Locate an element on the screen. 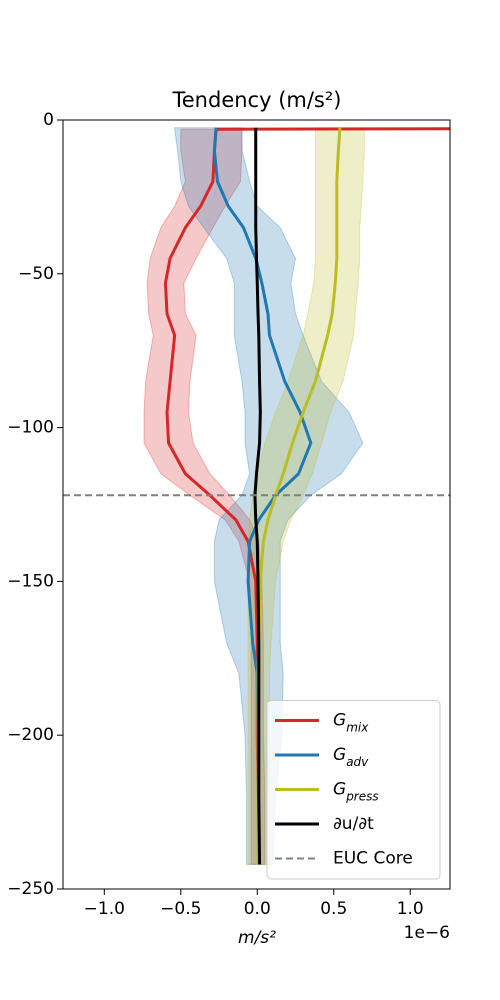  y-tick-label: −50 is located at coordinates (36, 274).